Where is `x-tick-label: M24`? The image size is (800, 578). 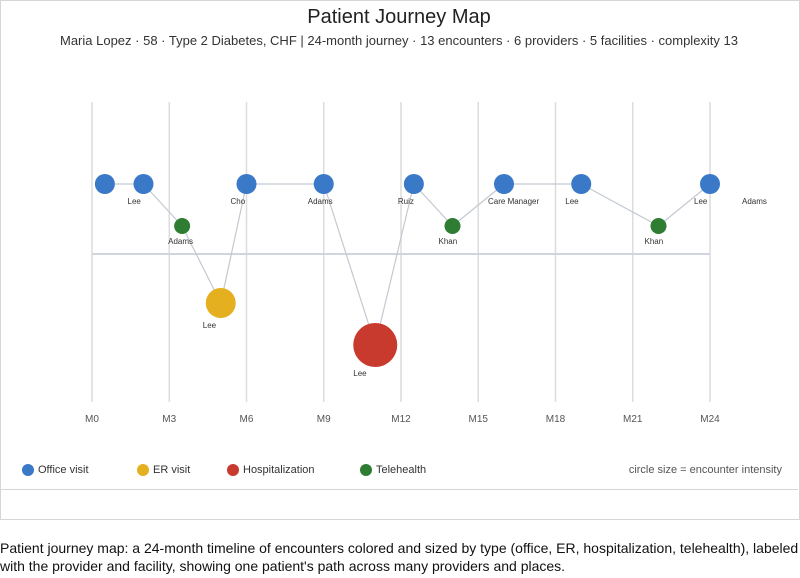 x-tick-label: M24 is located at coordinates (710, 419).